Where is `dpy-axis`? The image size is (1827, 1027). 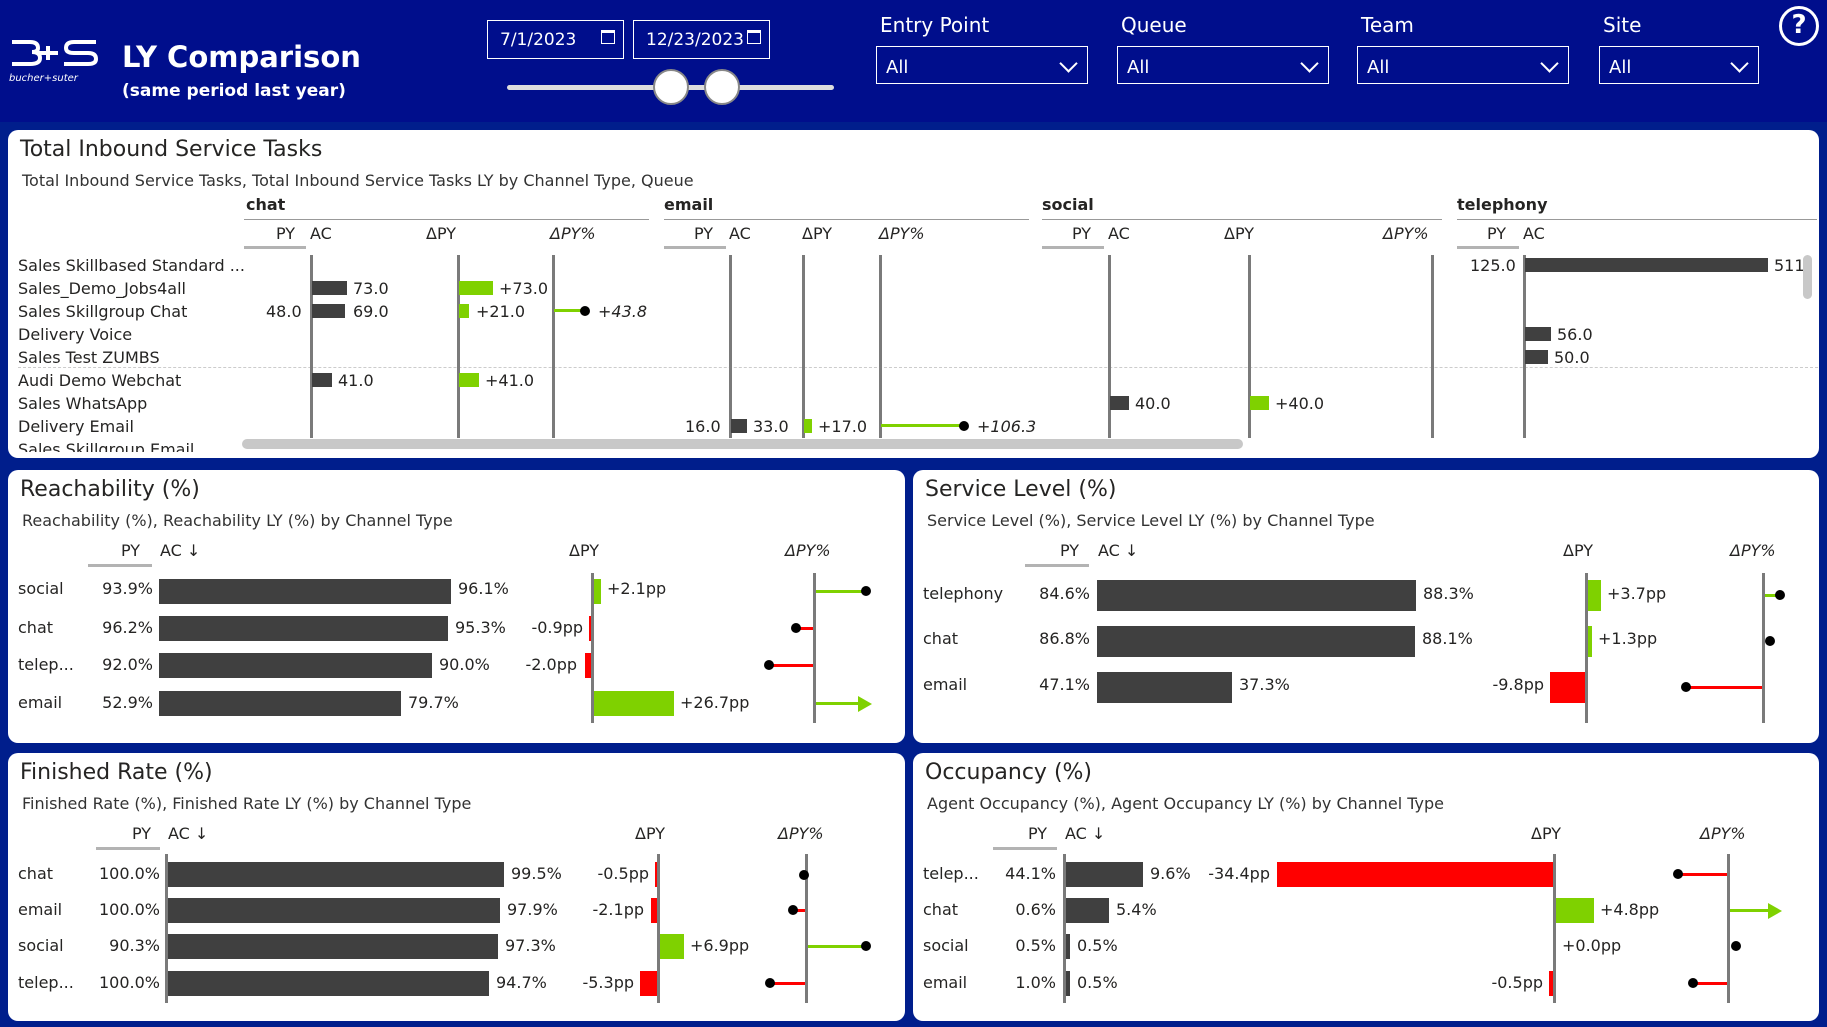
dpy-axis is located at coordinates (1554, 928).